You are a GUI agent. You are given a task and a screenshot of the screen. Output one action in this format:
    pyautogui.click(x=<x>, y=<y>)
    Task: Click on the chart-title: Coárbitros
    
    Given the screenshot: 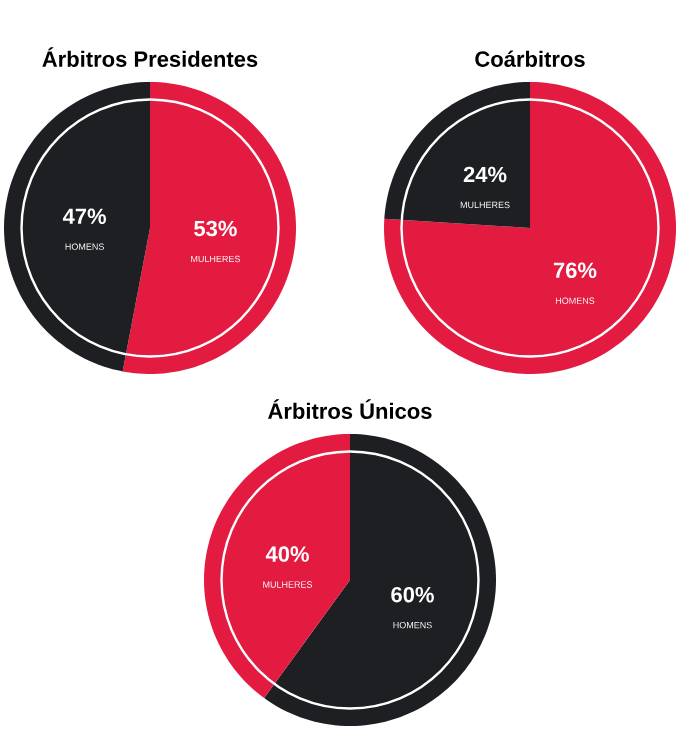 What is the action you would take?
    pyautogui.click(x=530, y=58)
    